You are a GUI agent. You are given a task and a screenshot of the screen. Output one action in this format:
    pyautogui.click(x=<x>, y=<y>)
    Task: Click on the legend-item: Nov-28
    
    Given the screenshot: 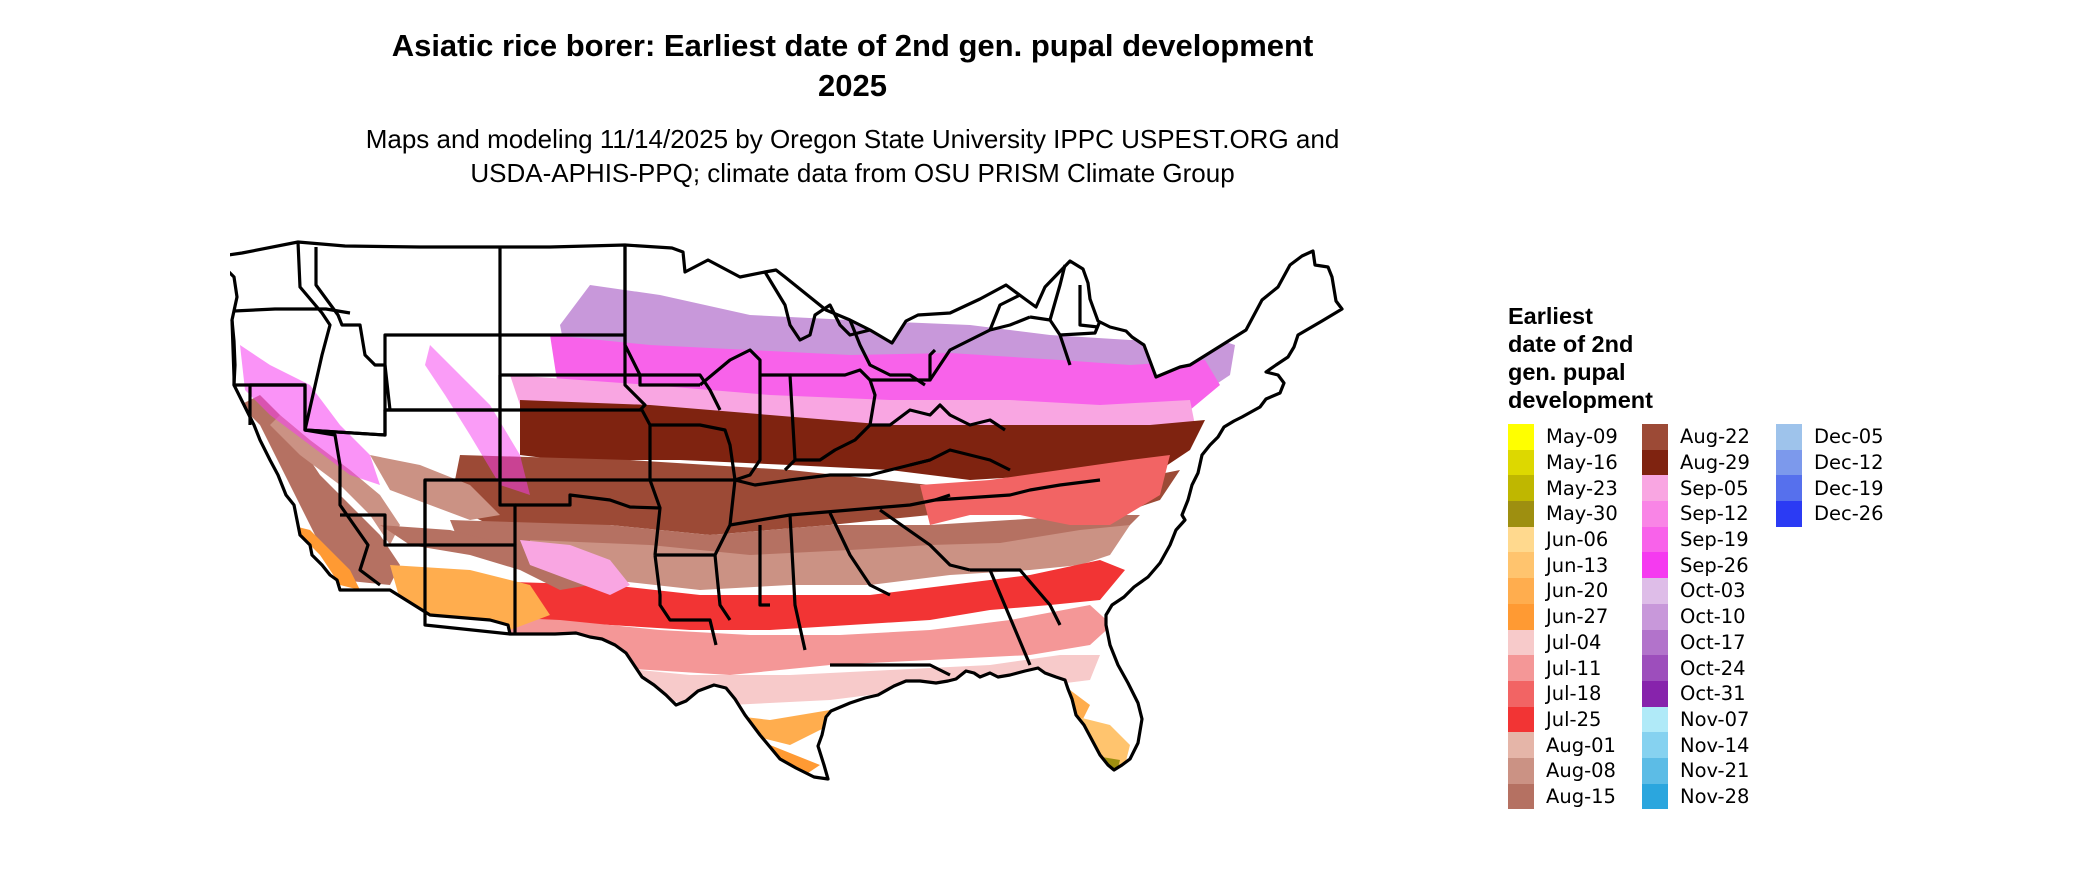 What is the action you would take?
    pyautogui.click(x=1702, y=796)
    